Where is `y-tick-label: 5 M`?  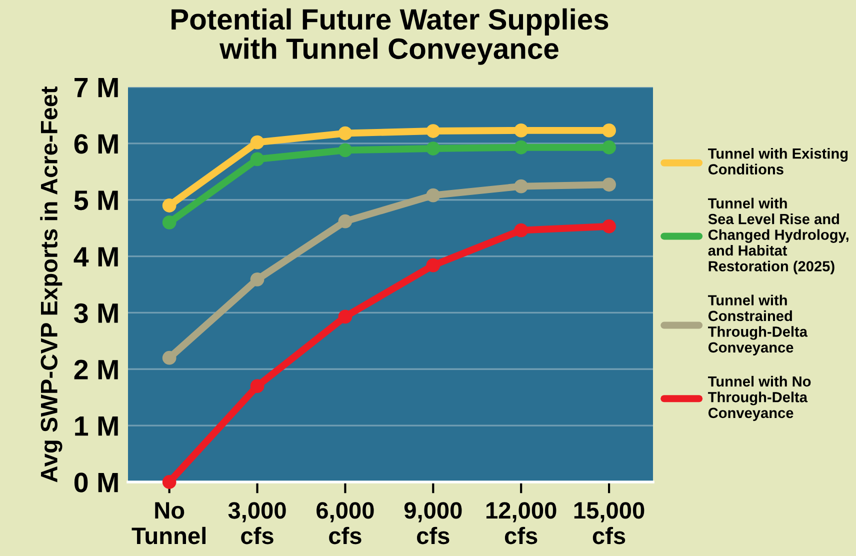 y-tick-label: 5 M is located at coordinates (96, 200).